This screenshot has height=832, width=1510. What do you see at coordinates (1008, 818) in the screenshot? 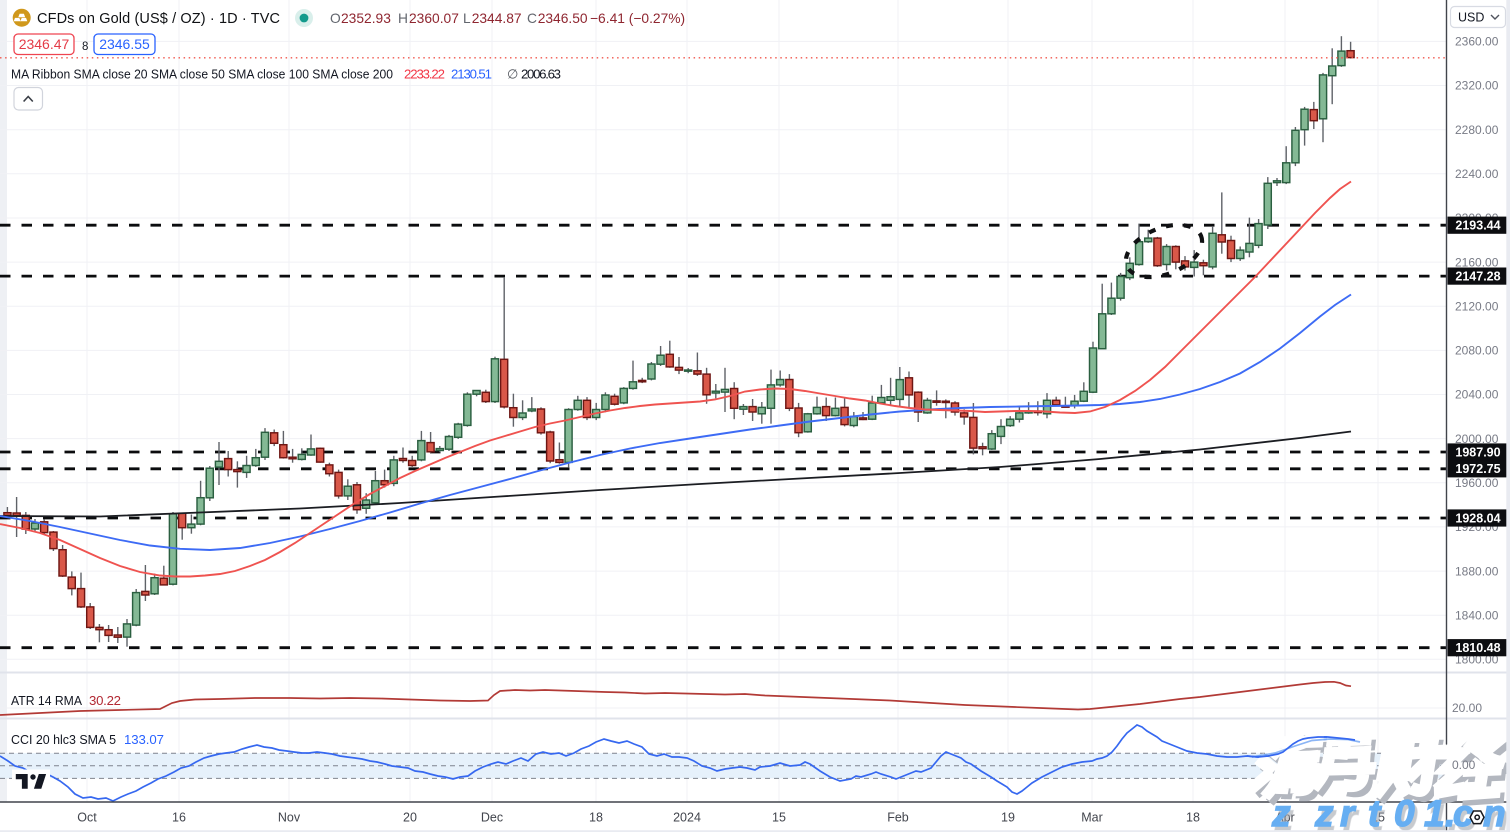
I see `svg-text: 19` at bounding box center [1008, 818].